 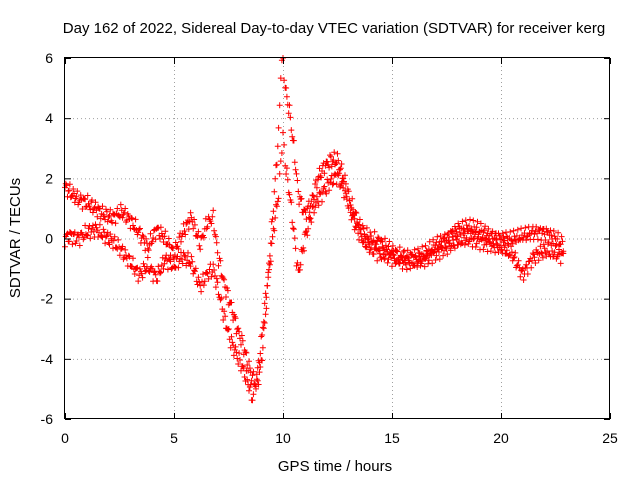 What do you see at coordinates (501, 438) in the screenshot?
I see `x-tick-label: 20` at bounding box center [501, 438].